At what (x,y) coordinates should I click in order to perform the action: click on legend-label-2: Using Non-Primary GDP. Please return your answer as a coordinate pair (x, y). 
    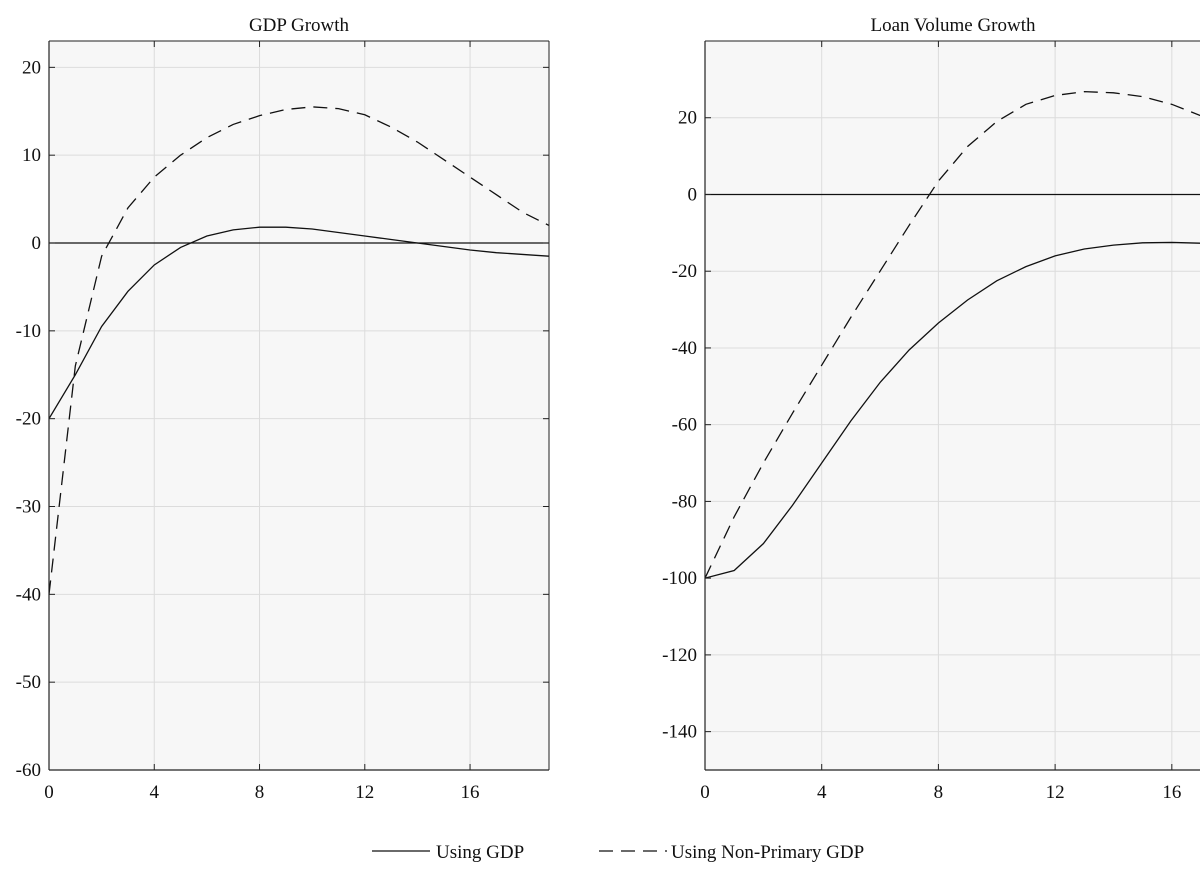
    Looking at the image, I should click on (767, 852).